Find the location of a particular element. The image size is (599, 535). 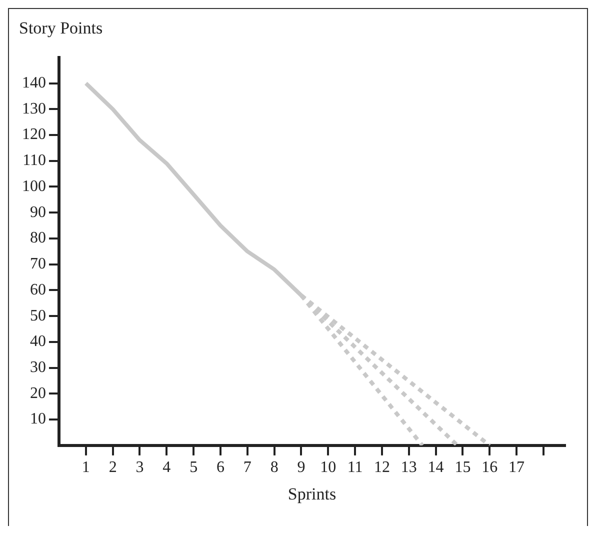

y-tick-label: 90 is located at coordinates (38, 212).